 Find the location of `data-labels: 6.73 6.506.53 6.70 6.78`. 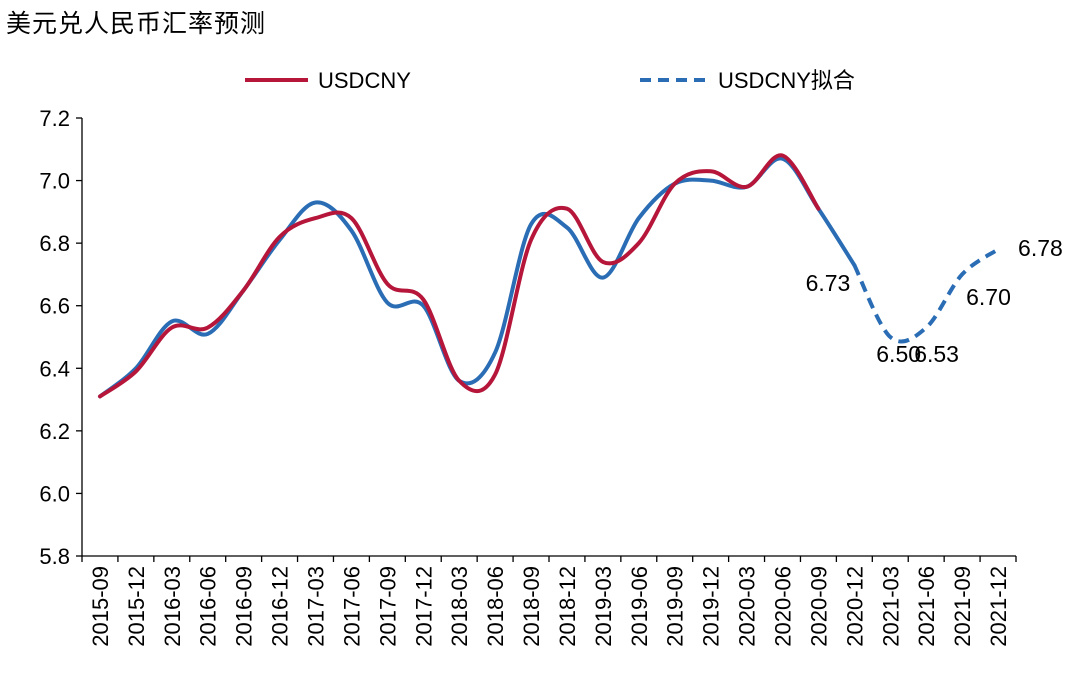

data-labels: 6.73 6.506.53 6.70 6.78 is located at coordinates (934, 301).